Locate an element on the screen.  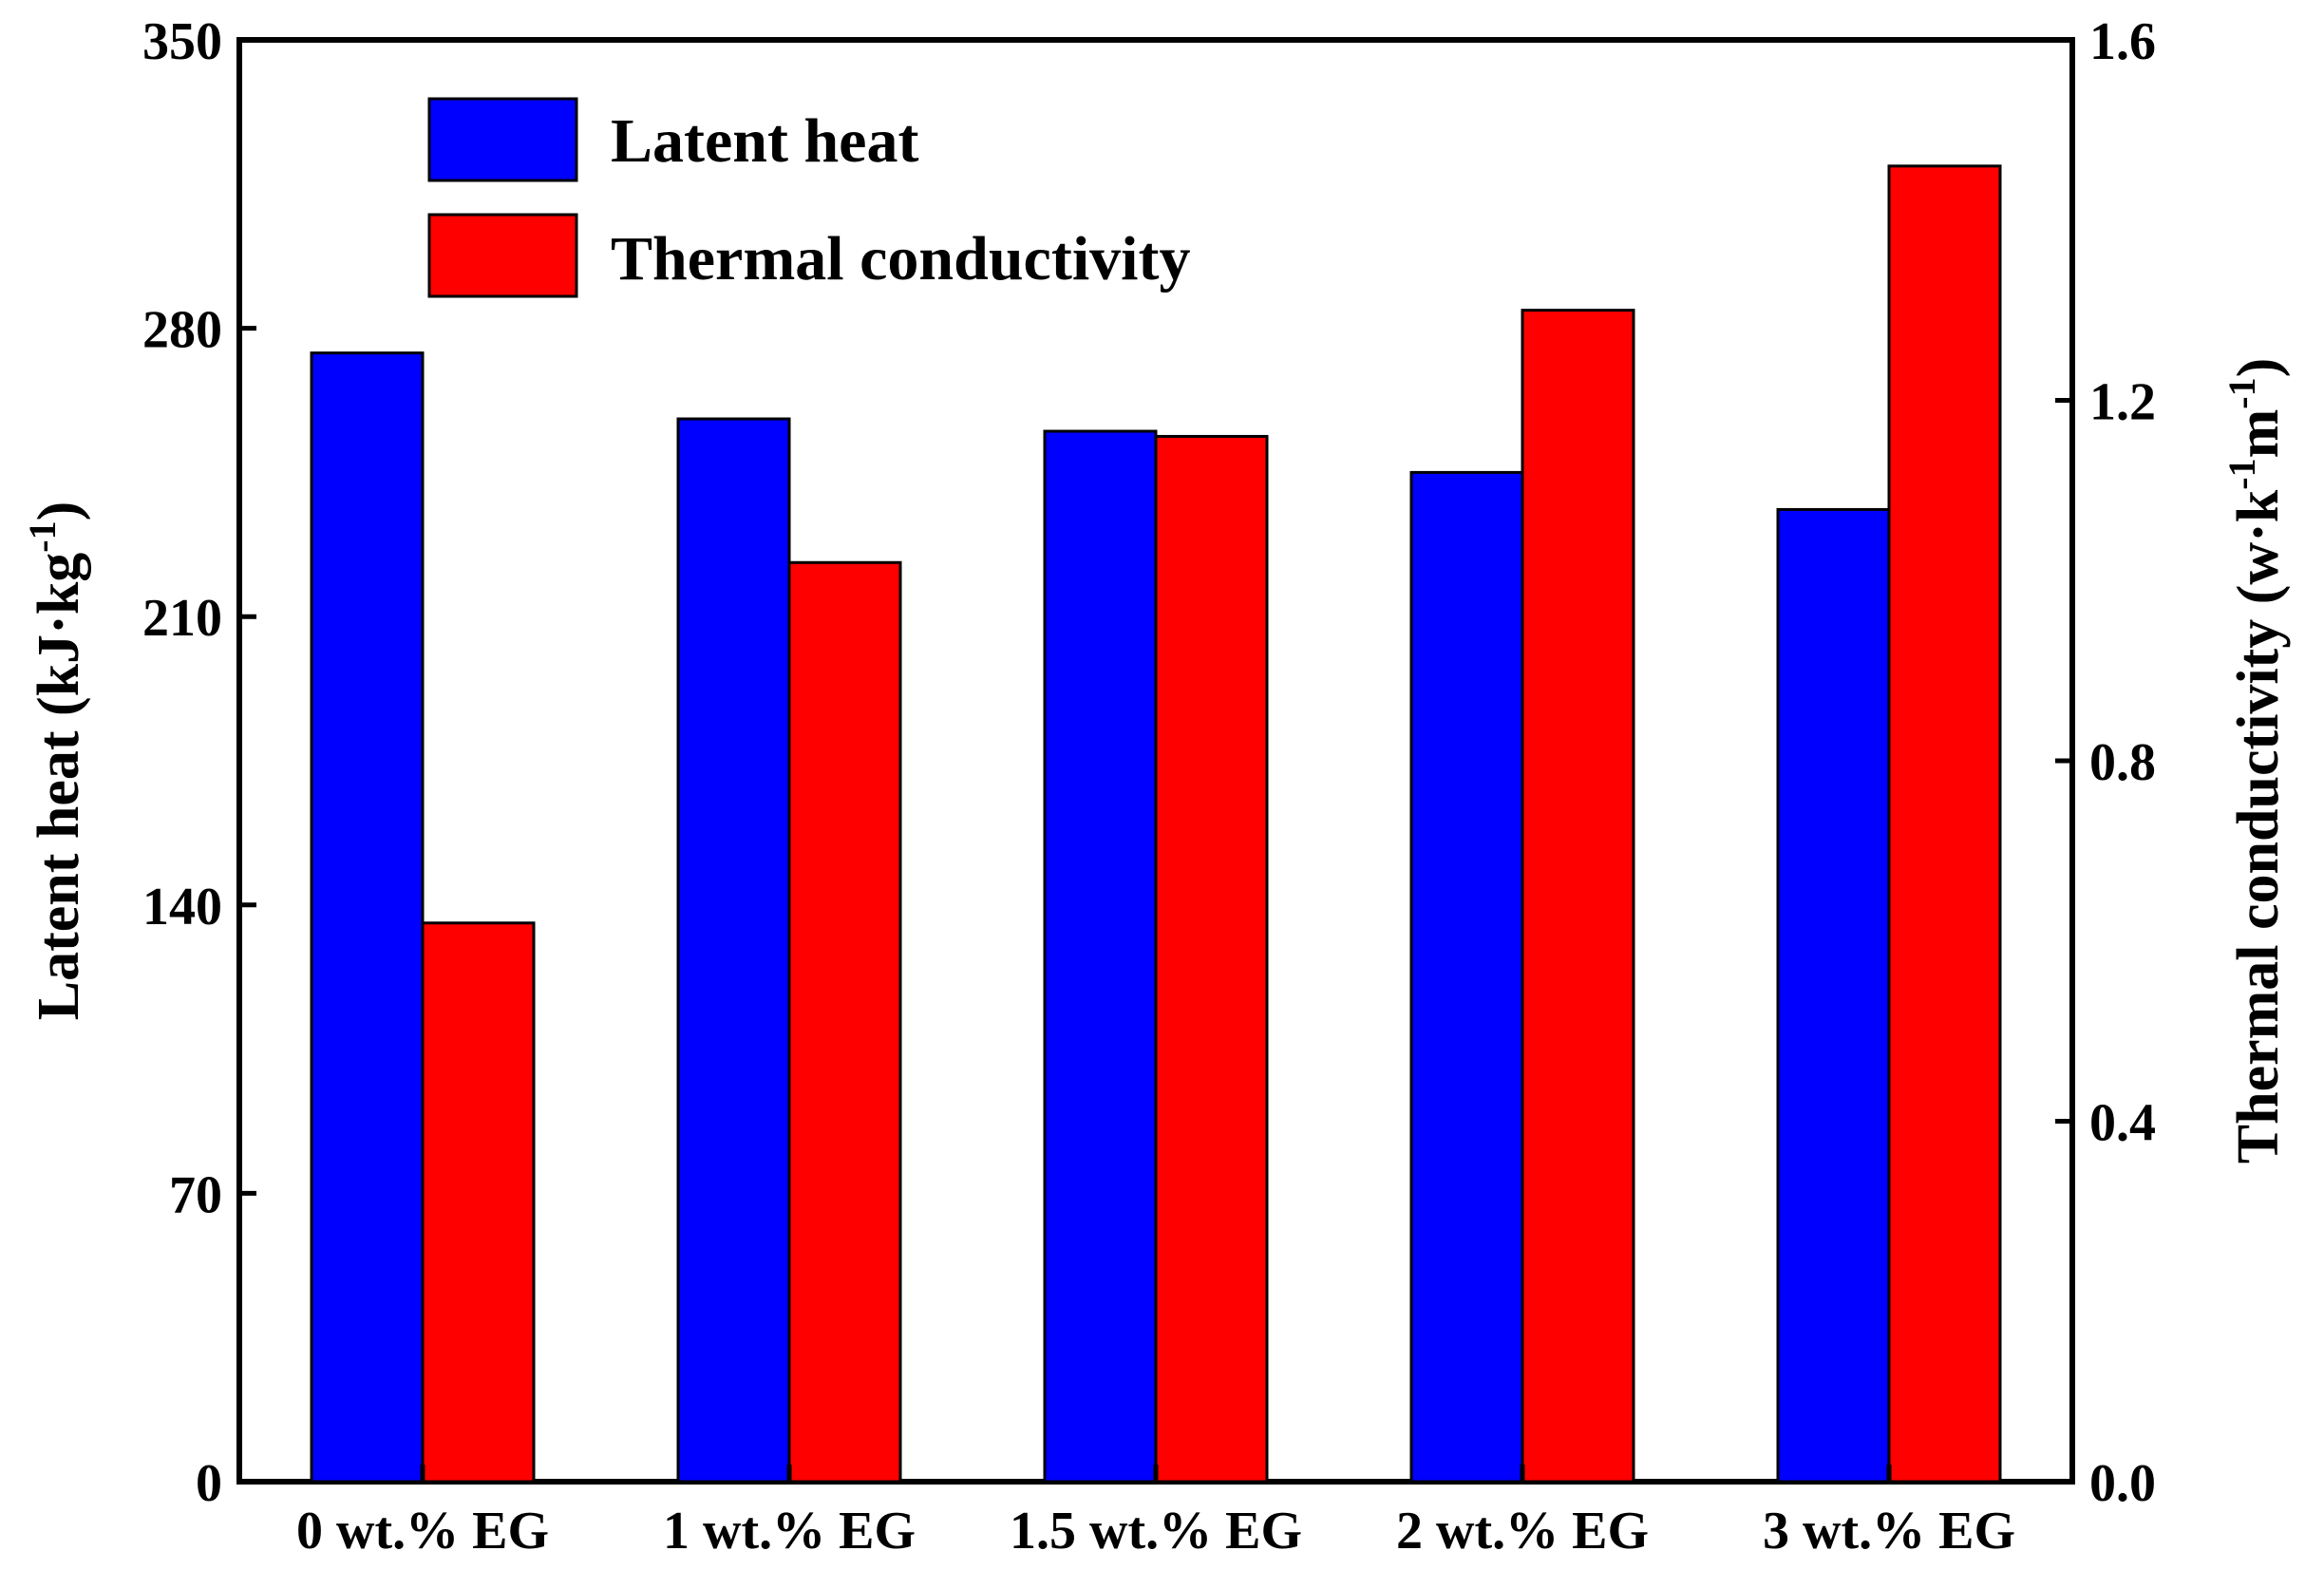
y-left-tick-label-1: 70 is located at coordinates (196, 1194).